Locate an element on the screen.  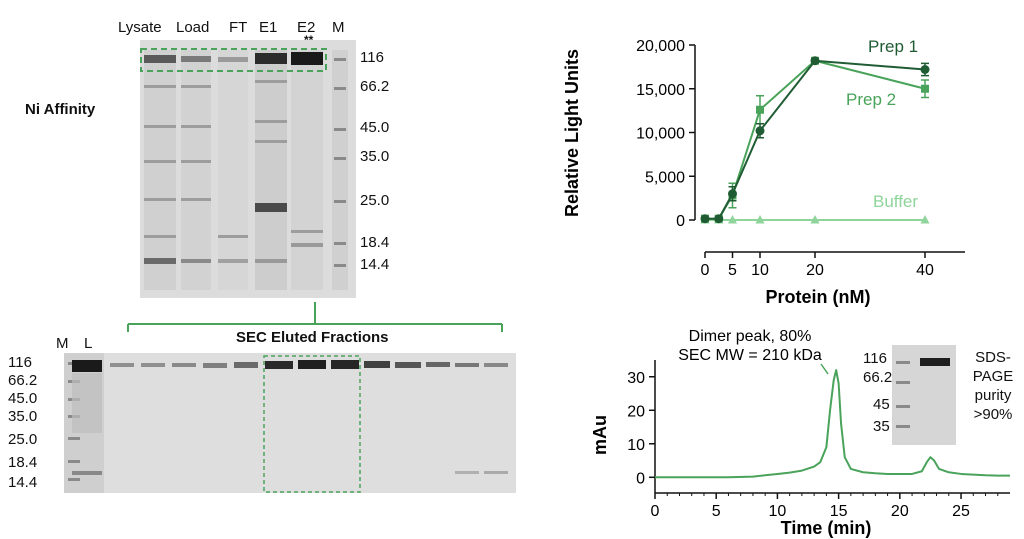
inset-caption: SDS- PAGE purity >90% is located at coordinates (993, 386).